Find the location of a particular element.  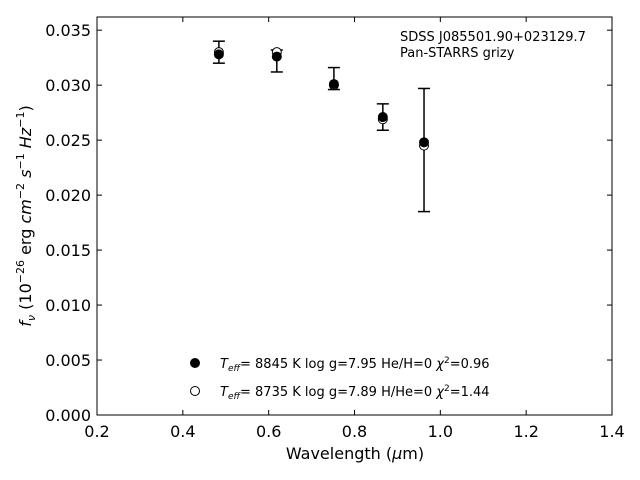

errorbar-layer is located at coordinates (321, 126).